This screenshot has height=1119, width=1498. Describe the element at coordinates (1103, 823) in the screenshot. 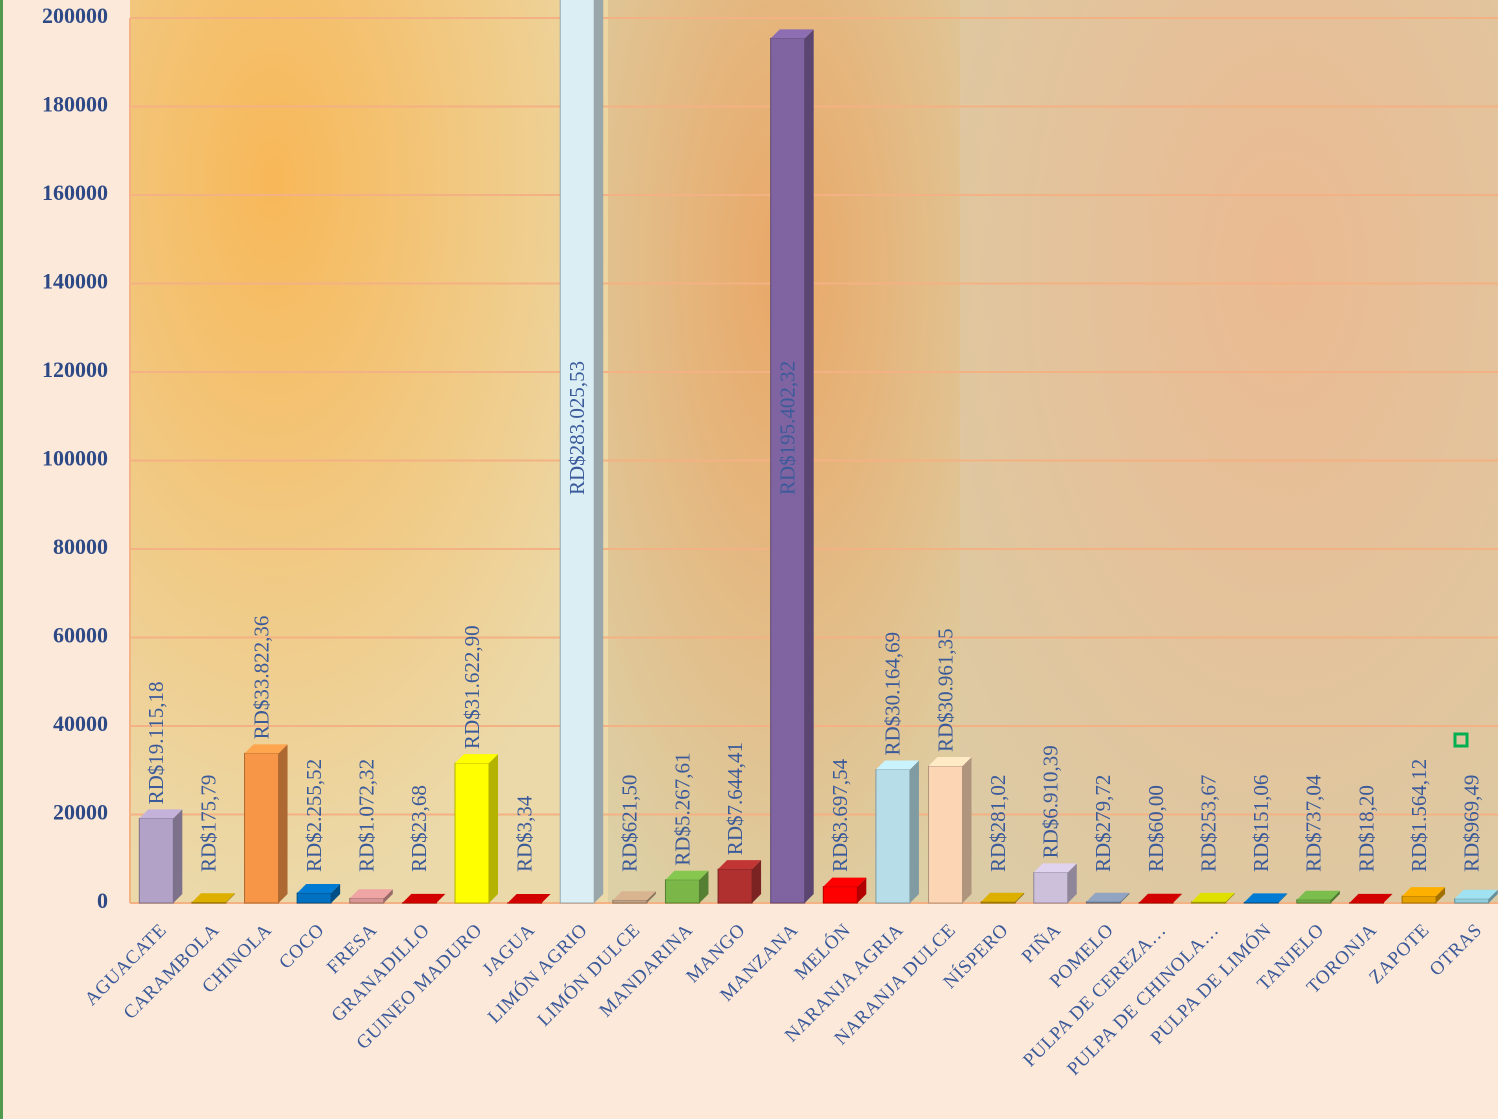

I see `value-label: RD$279,72` at that location.